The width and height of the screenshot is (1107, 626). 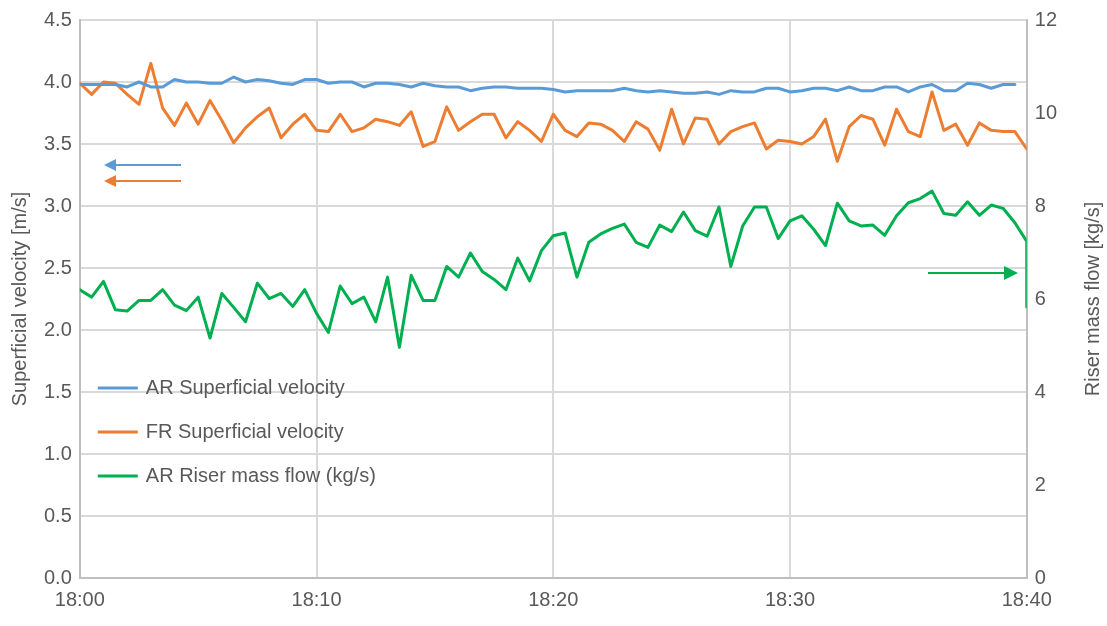 I want to click on y-axis-title: Superficial velocity [m/s], so click(x=18, y=299).